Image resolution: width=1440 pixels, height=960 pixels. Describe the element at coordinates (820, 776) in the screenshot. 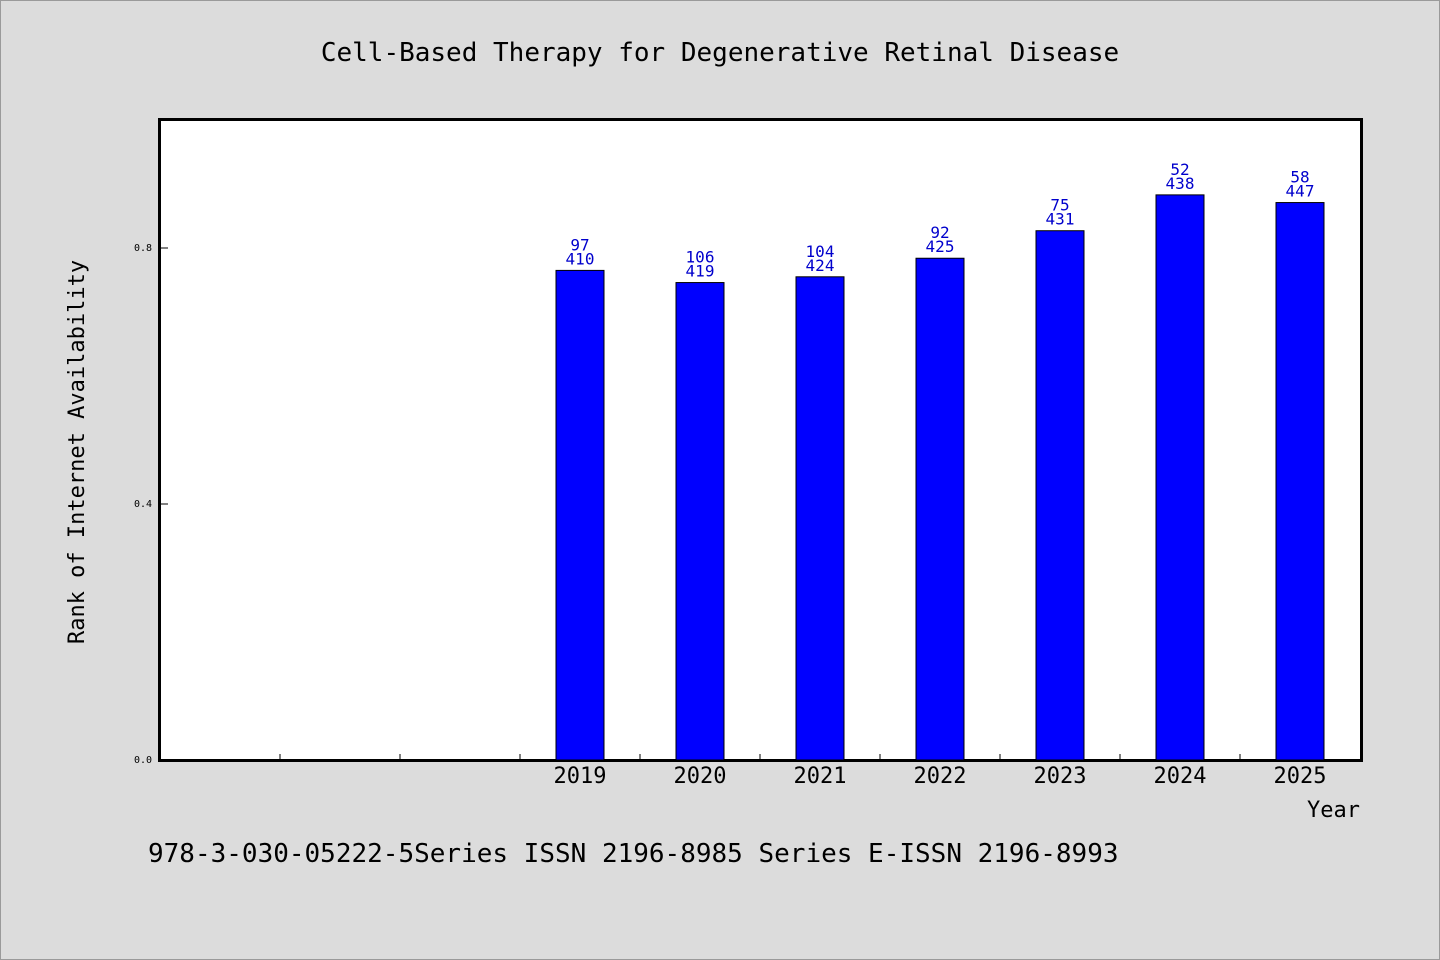

I see `x-tick-label: 2021` at that location.